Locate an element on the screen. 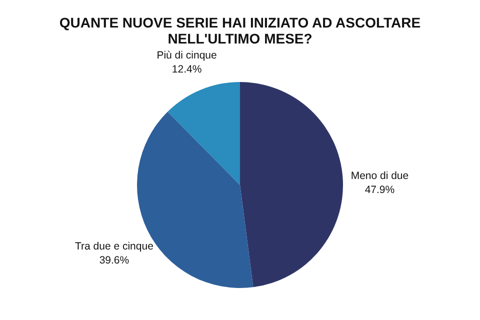  slice-label: Tra due e cinque is located at coordinates (114, 246).